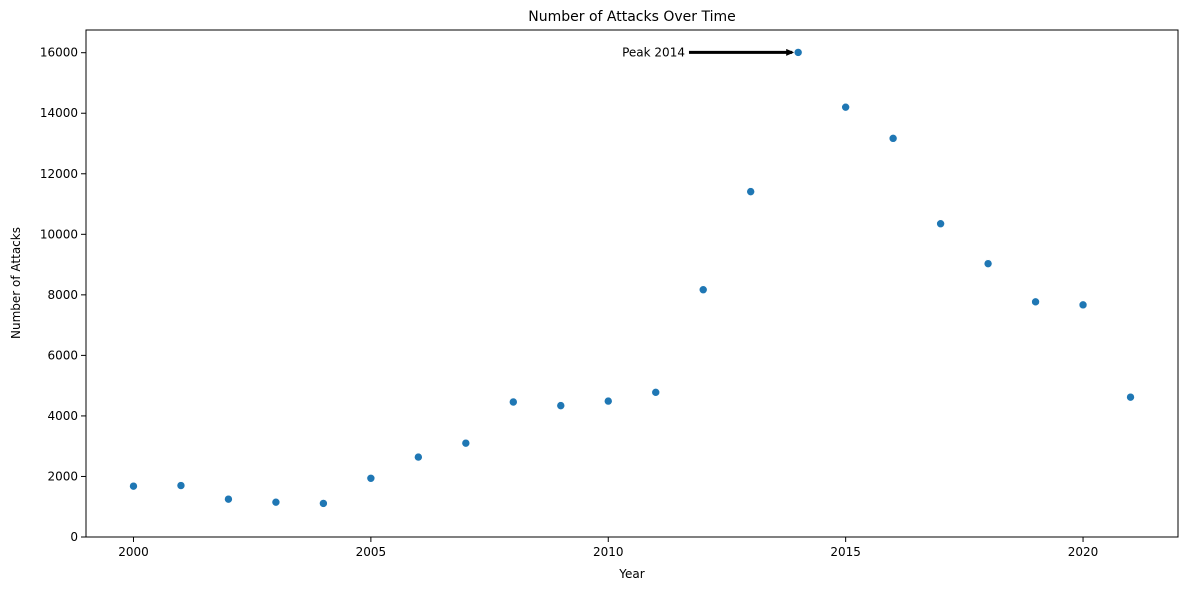  What do you see at coordinates (1083, 552) in the screenshot?
I see `x-tick-label: 2020` at bounding box center [1083, 552].